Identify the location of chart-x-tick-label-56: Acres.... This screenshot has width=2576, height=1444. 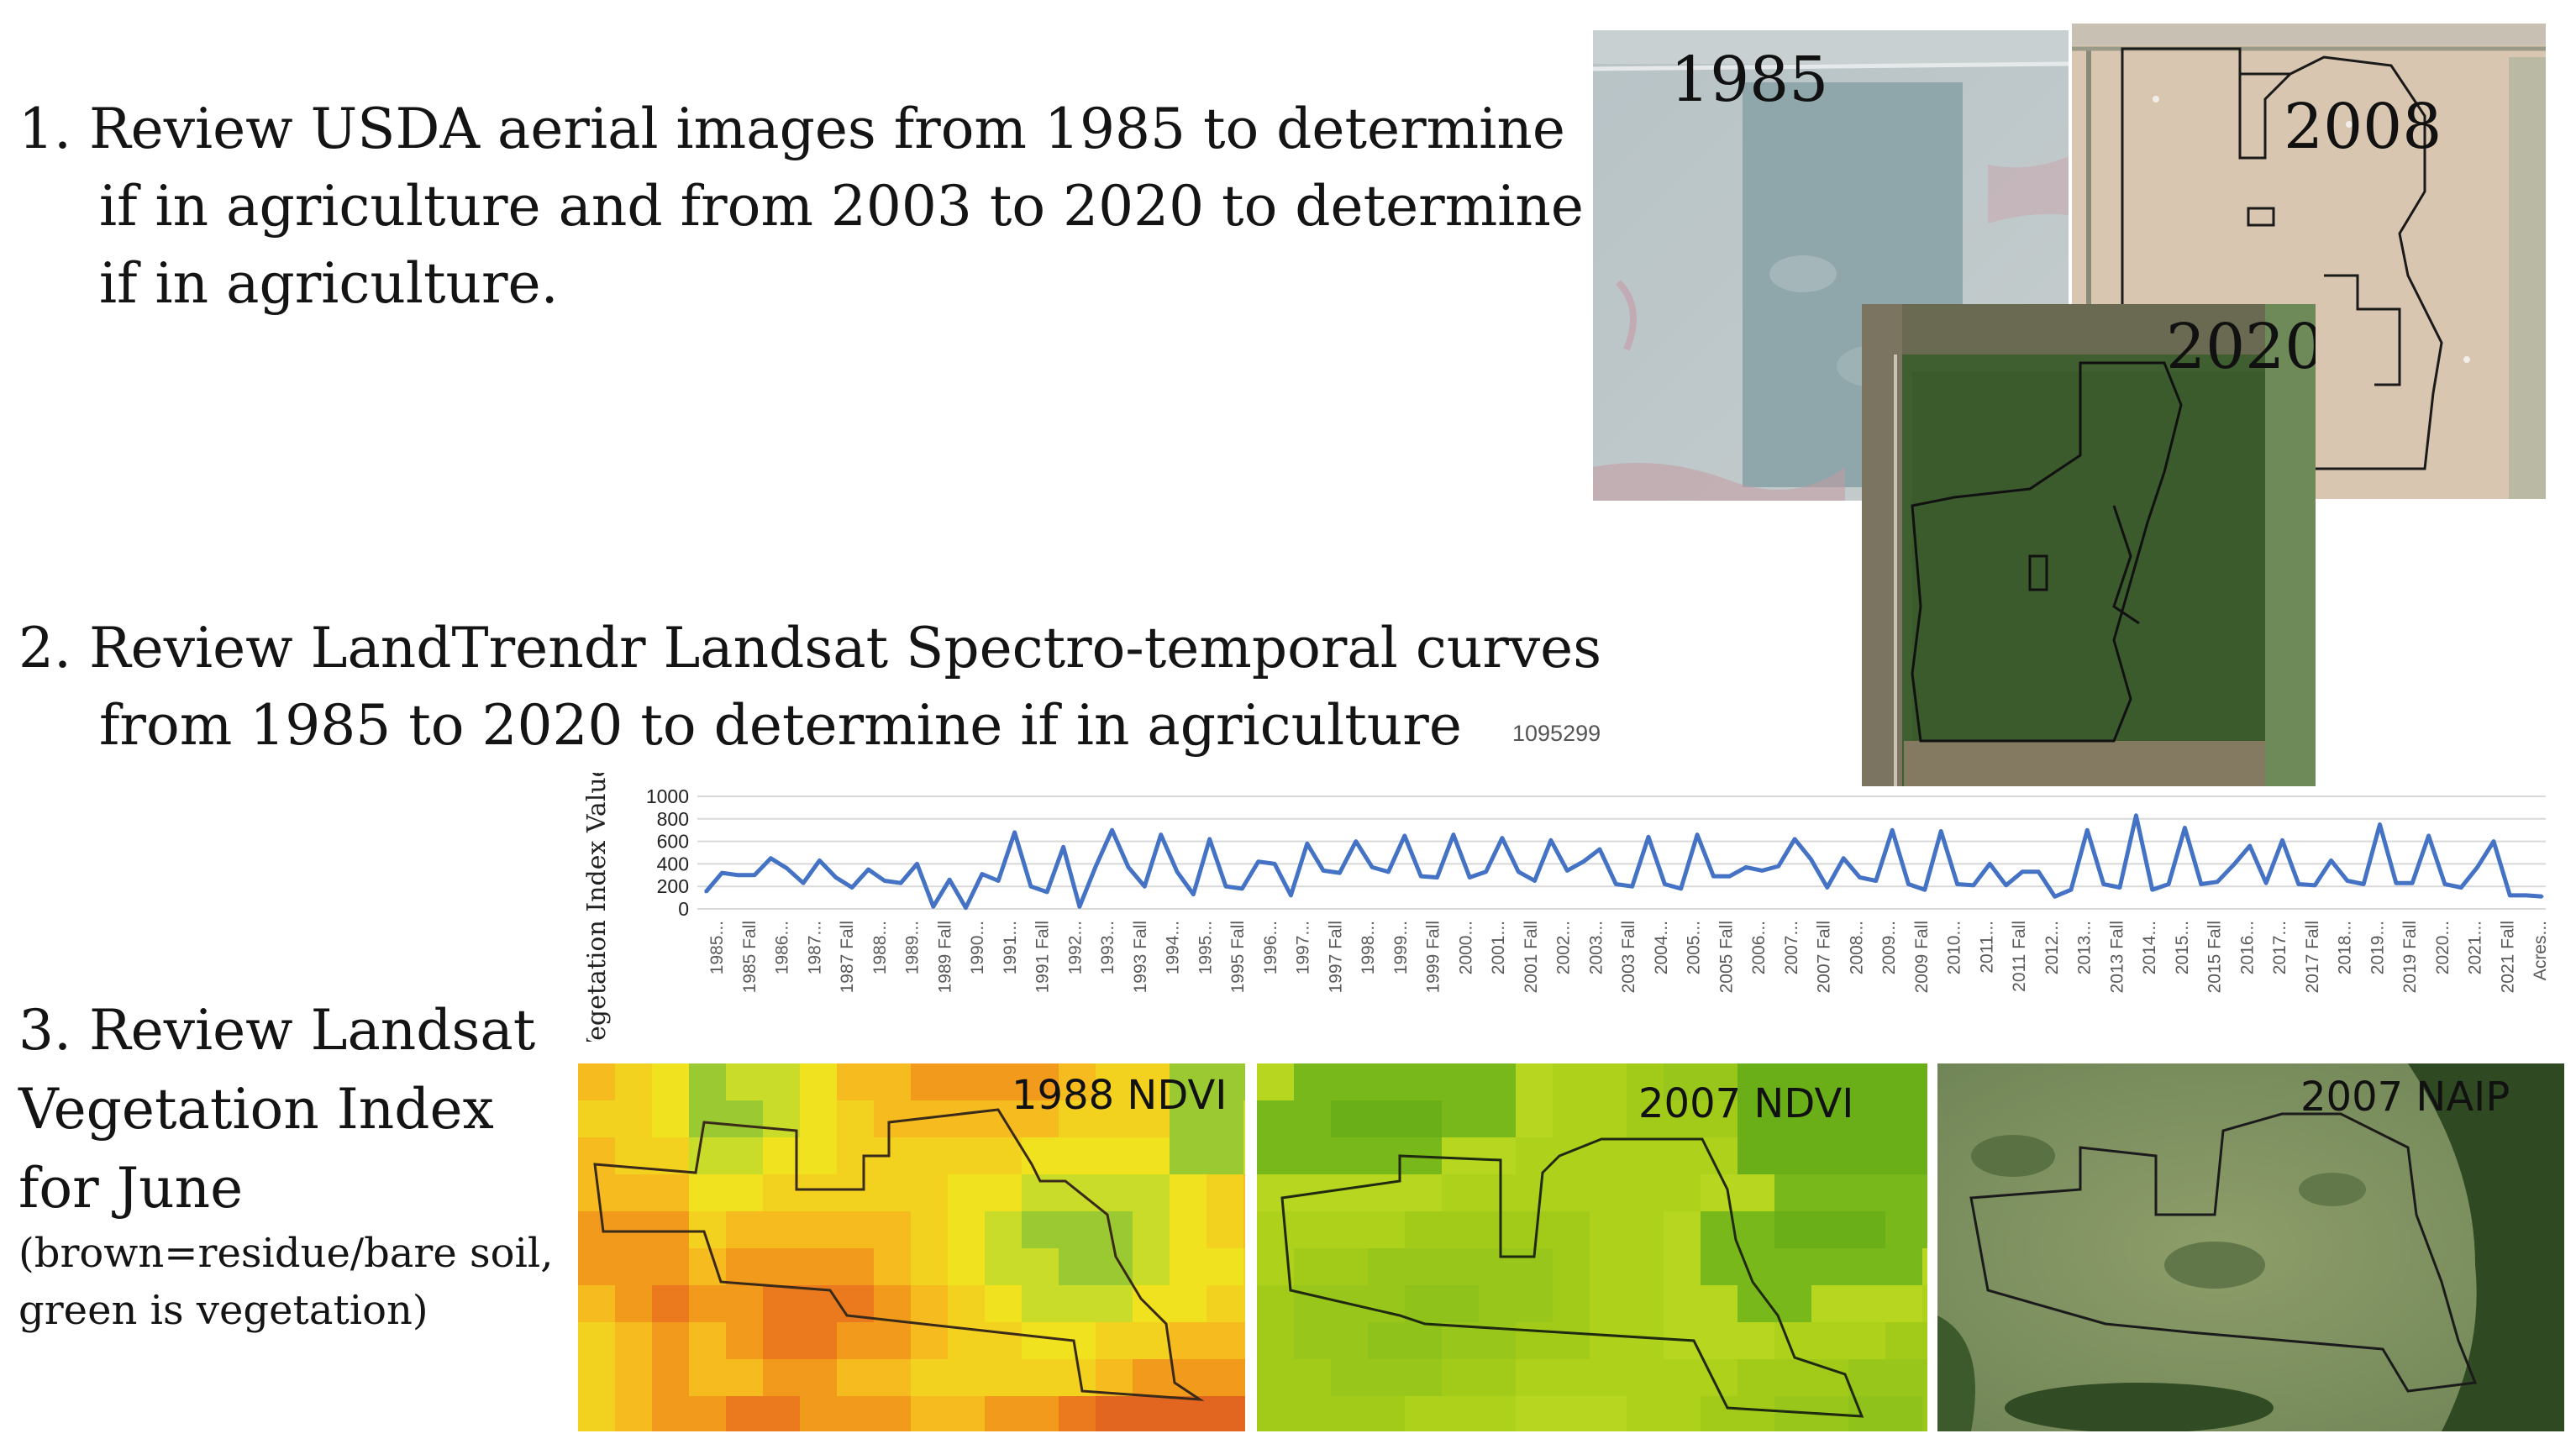
(2540, 950).